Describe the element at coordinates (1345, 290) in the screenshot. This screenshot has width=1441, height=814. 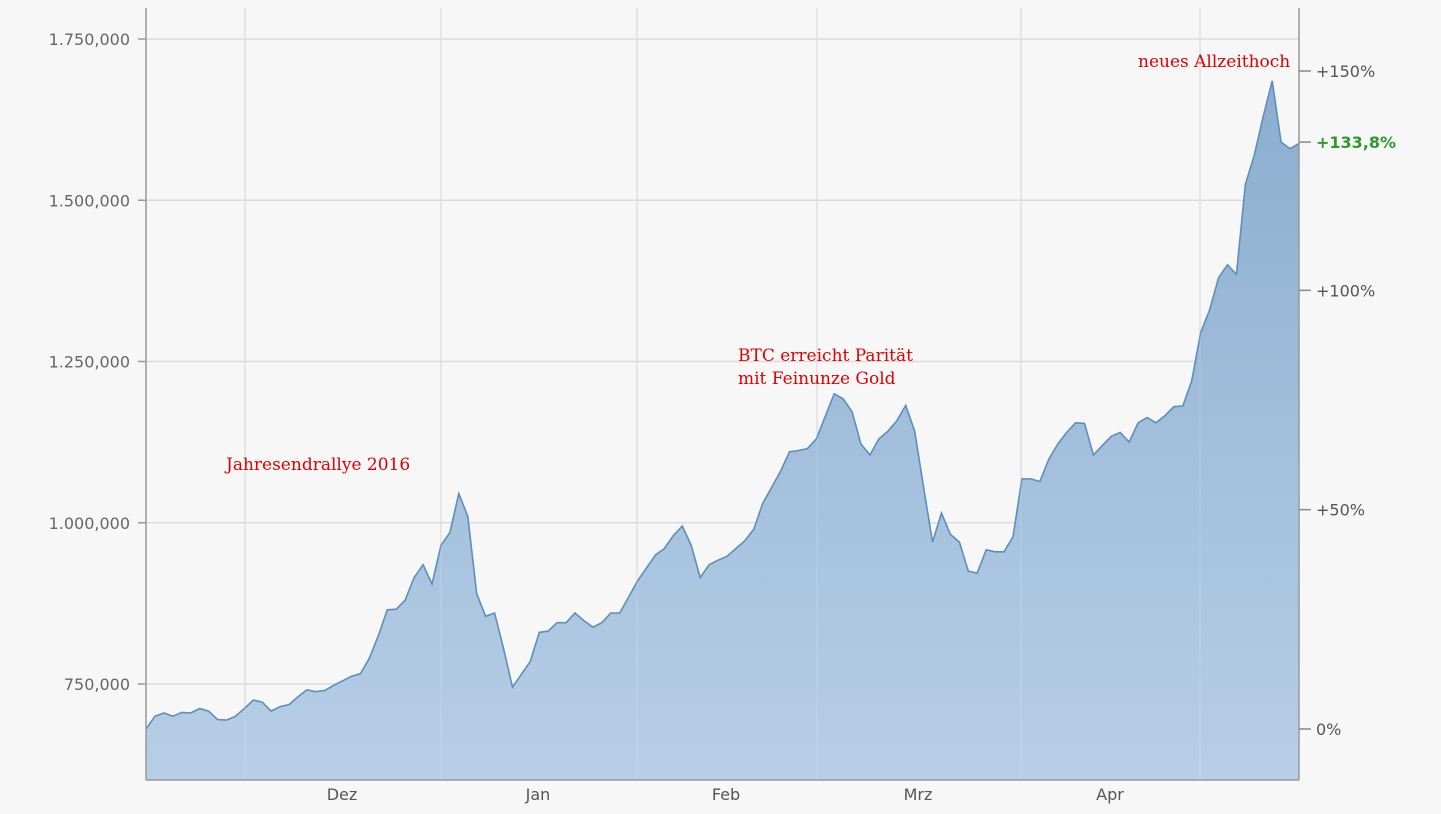
I see `right-tick-label: +100%` at that location.